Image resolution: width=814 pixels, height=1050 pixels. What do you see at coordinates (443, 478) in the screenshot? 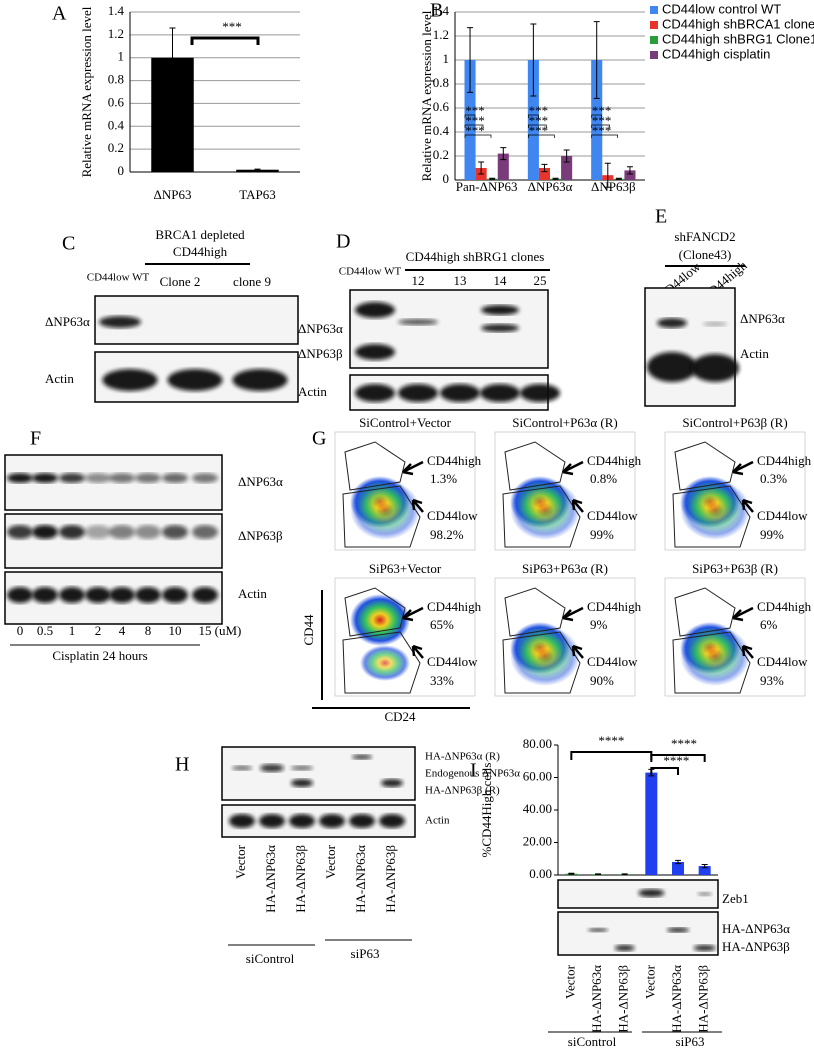
I see `gate-value: 1.3%` at bounding box center [443, 478].